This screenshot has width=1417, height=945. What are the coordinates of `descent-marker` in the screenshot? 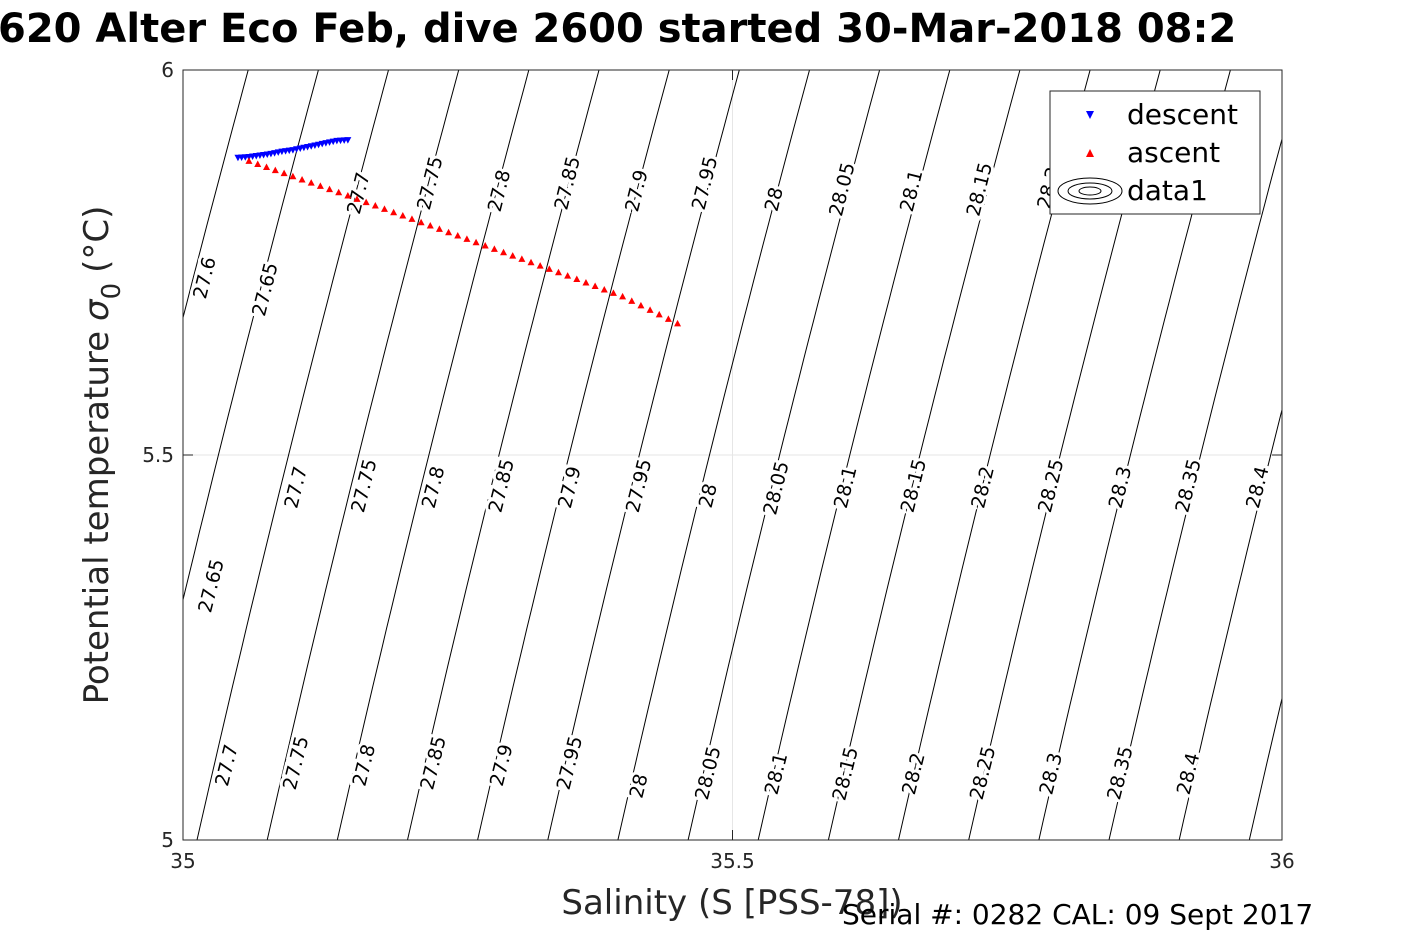 It's located at (348, 140).